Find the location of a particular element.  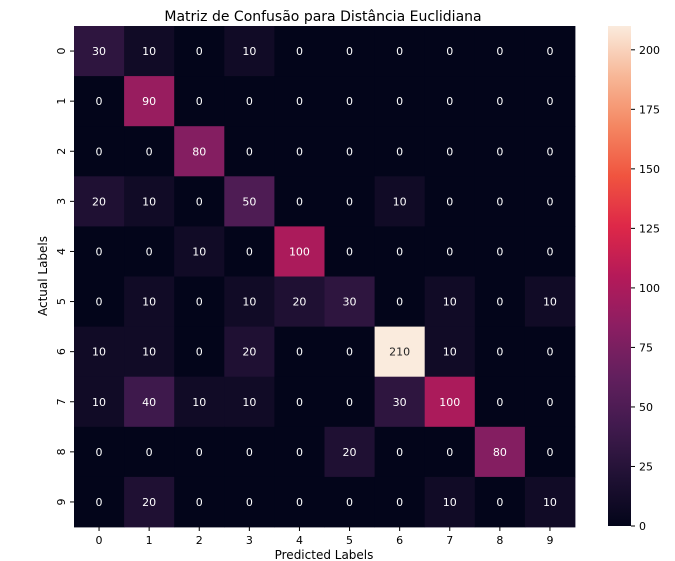

x-tick-label: 7 is located at coordinates (449, 540).